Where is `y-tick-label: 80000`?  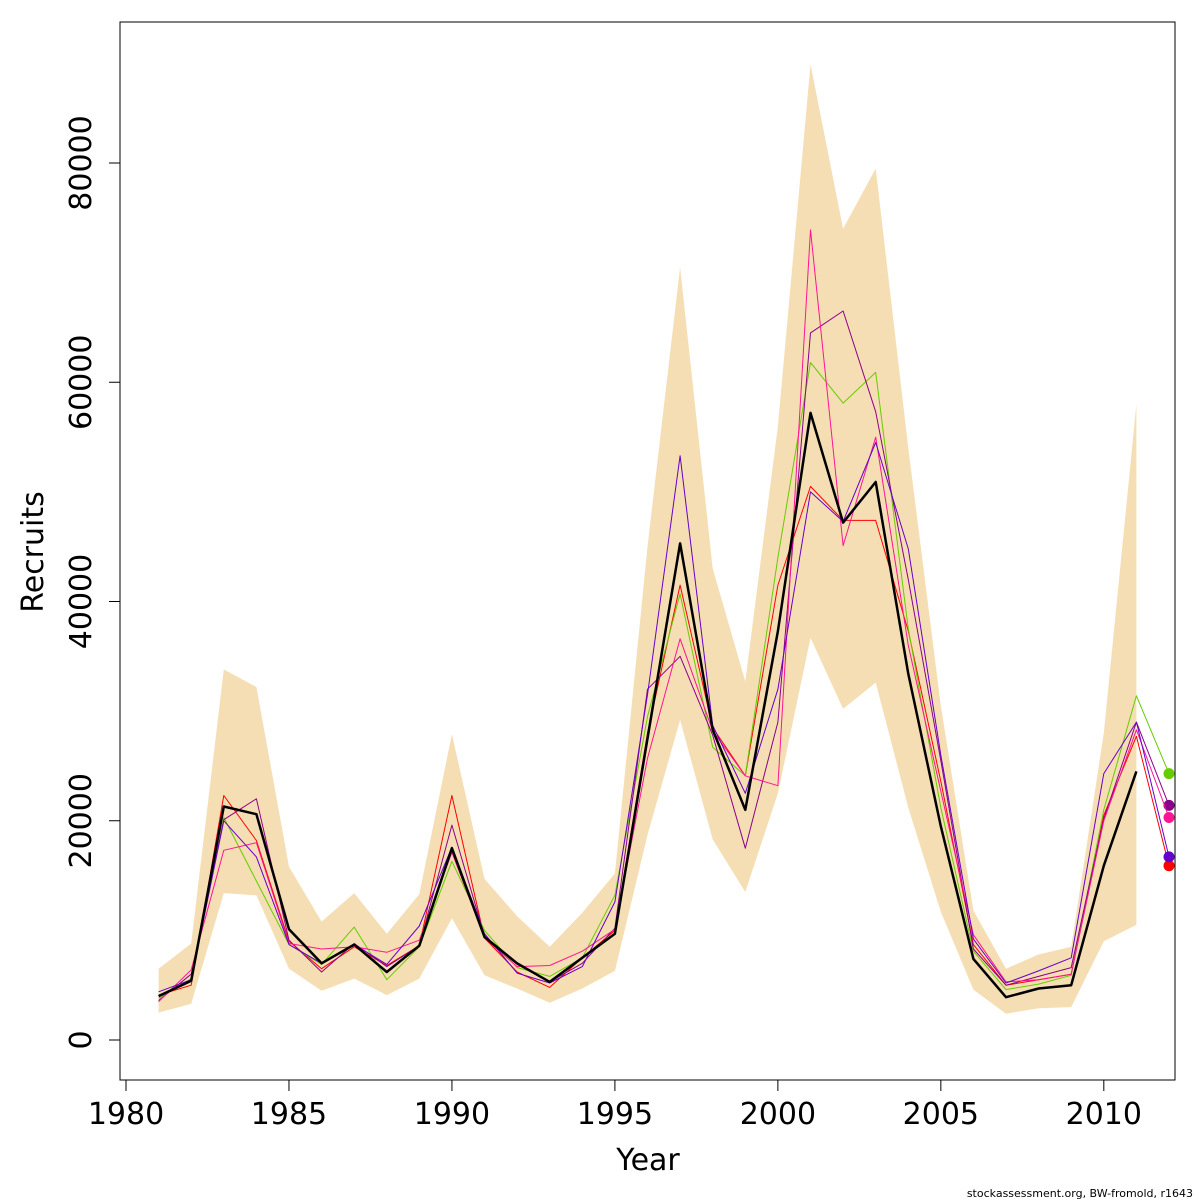 y-tick-label: 80000 is located at coordinates (81, 162).